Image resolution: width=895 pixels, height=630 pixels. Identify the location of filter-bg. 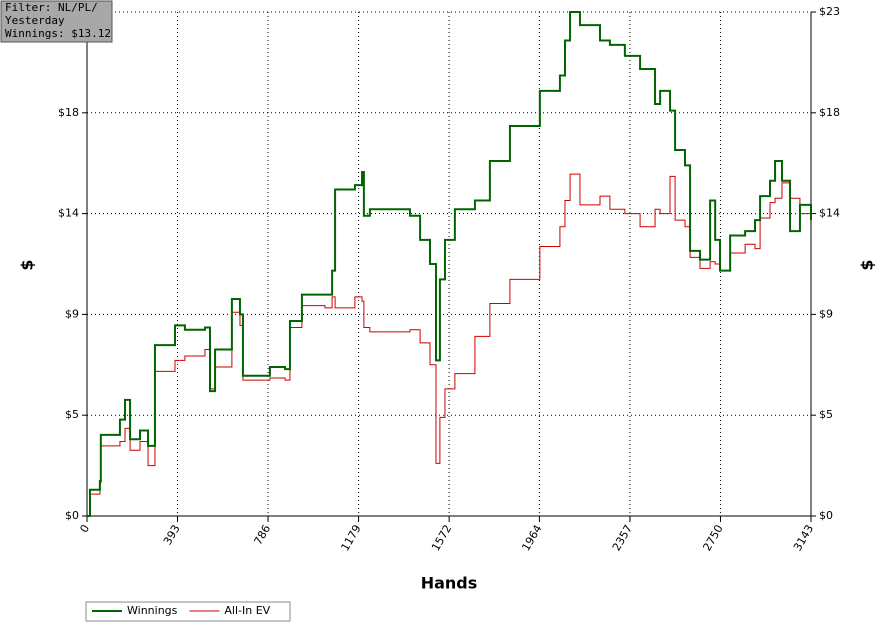
(56, 21).